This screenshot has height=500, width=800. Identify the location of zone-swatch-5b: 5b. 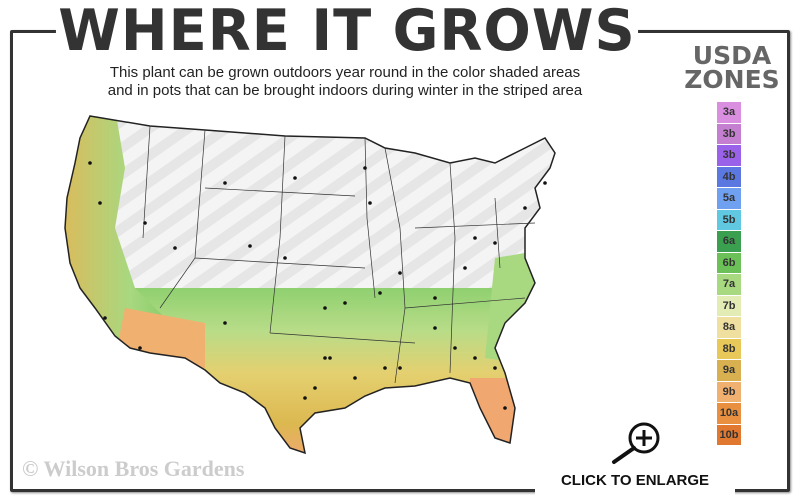
(729, 219).